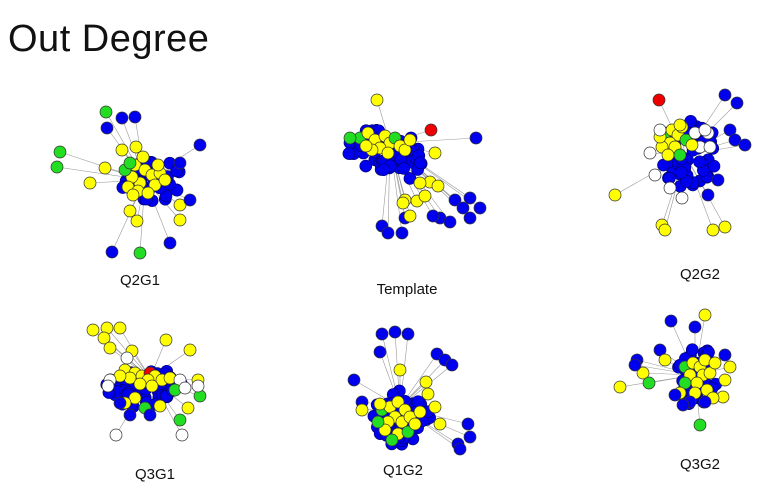 Image resolution: width=780 pixels, height=490 pixels. What do you see at coordinates (675, 370) in the screenshot?
I see `network-graph-q3g2` at bounding box center [675, 370].